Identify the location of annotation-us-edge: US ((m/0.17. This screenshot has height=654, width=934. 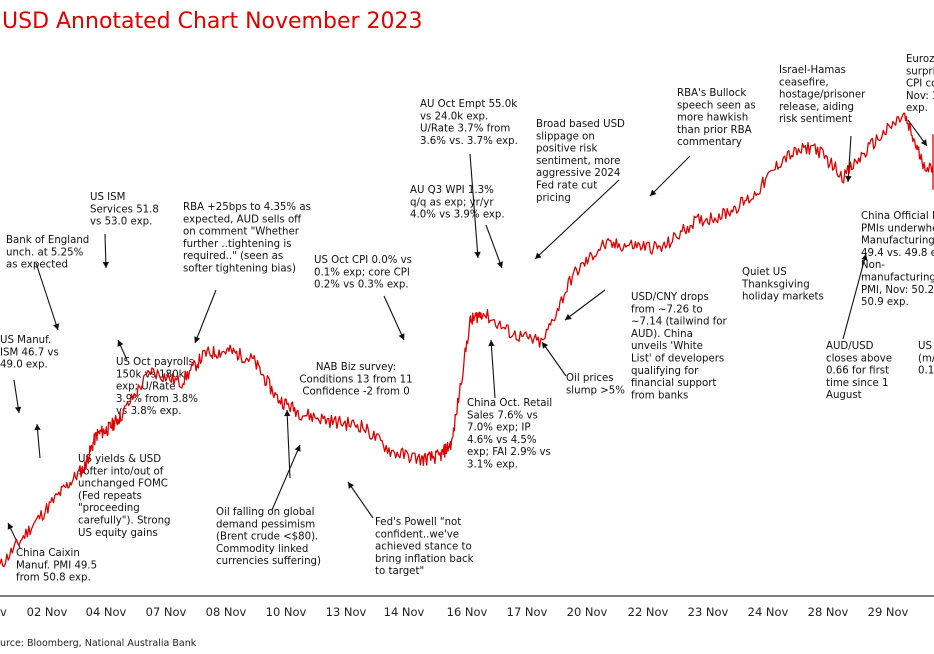
(926, 359).